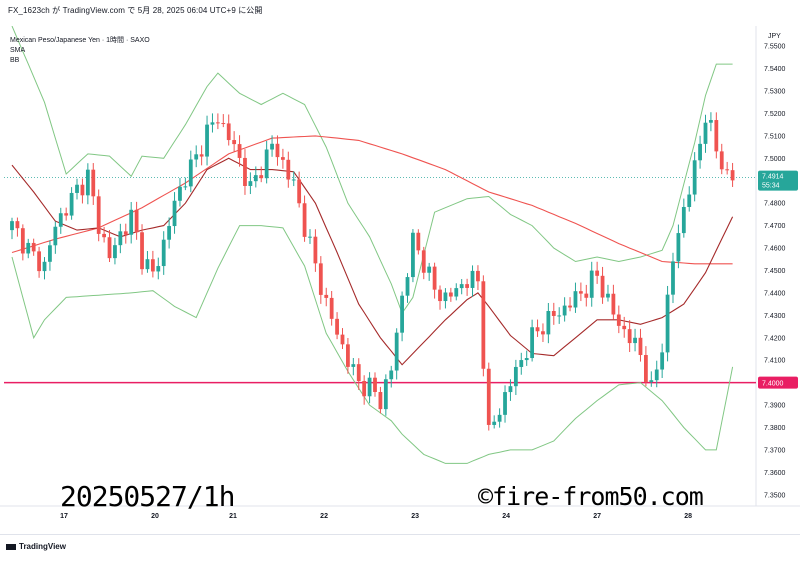 The width and height of the screenshot is (800, 561). What do you see at coordinates (80, 40) in the screenshot?
I see `symbol-label: Mexican Peso/Japanese Yen · 1時間 · SAXO` at bounding box center [80, 40].